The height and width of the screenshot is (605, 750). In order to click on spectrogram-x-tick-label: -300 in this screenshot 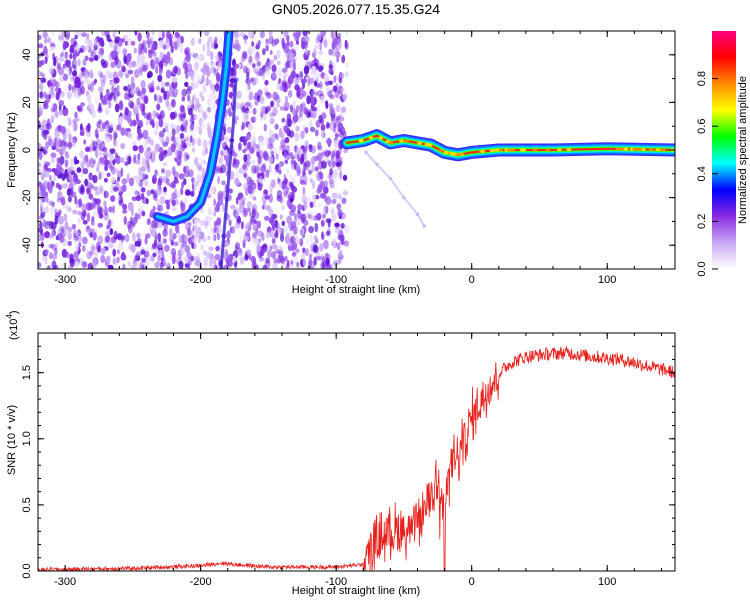, I will do `click(65, 280)`.